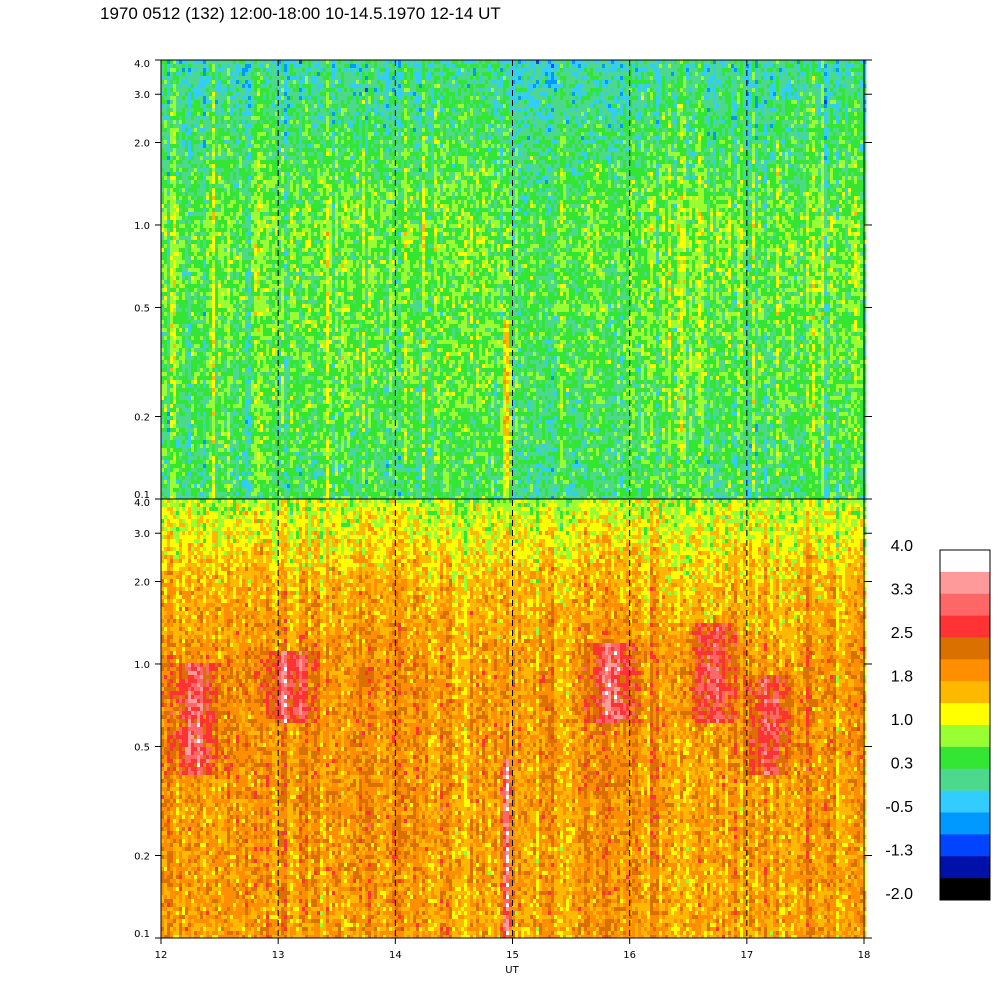 This screenshot has width=1000, height=1000. Describe the element at coordinates (902, 590) in the screenshot. I see `colorbar-tick-label: 3.3` at that location.